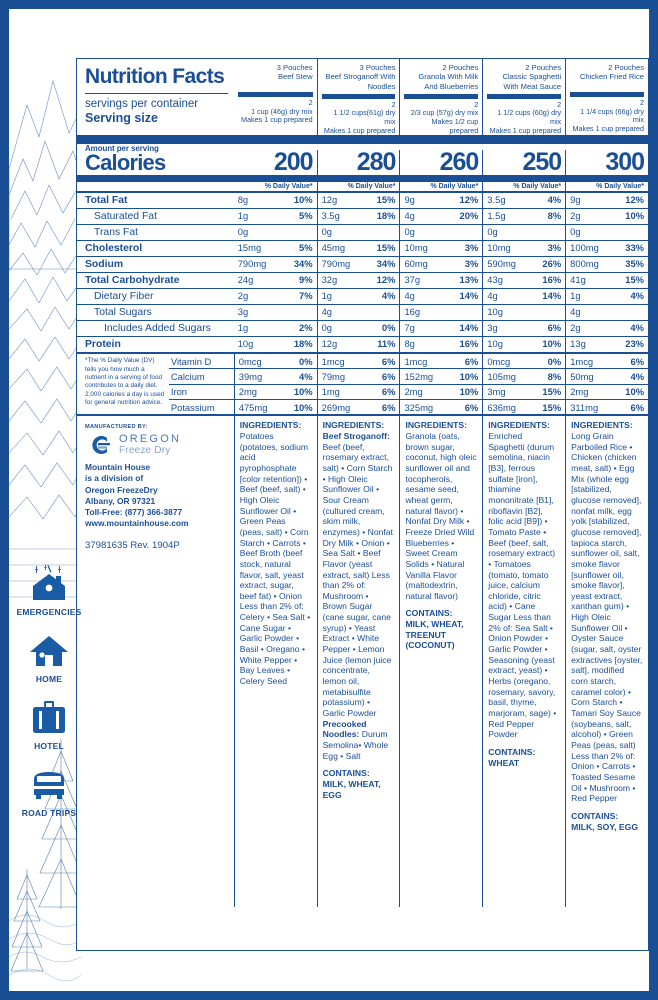 This screenshot has width=658, height=1000. I want to click on vitamin-cell: 152mg 10%, so click(441, 375).